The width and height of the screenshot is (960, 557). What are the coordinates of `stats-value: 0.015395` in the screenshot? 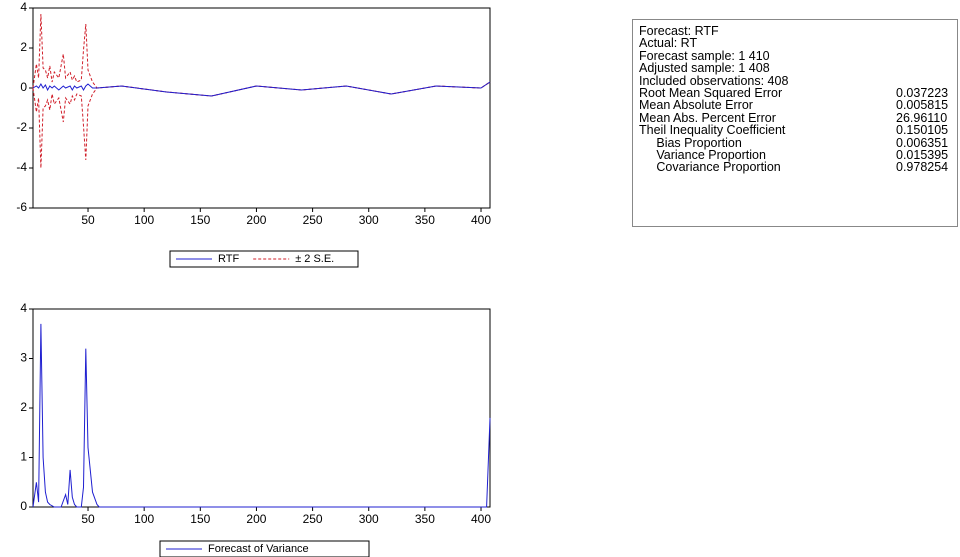 It's located at (922, 155).